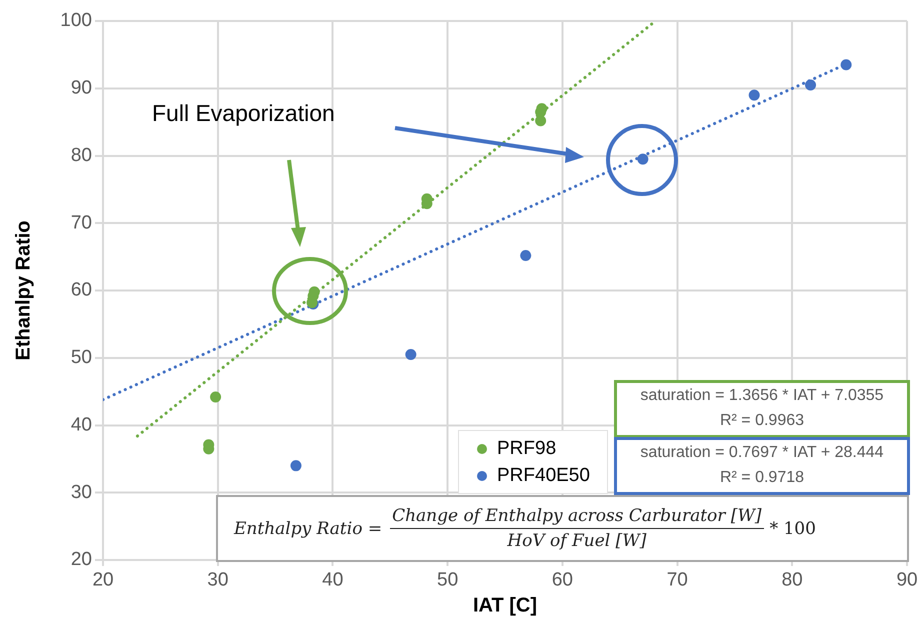 The width and height of the screenshot is (921, 622). Describe the element at coordinates (81, 290) in the screenshot. I see `y-tick-label: 60` at that location.